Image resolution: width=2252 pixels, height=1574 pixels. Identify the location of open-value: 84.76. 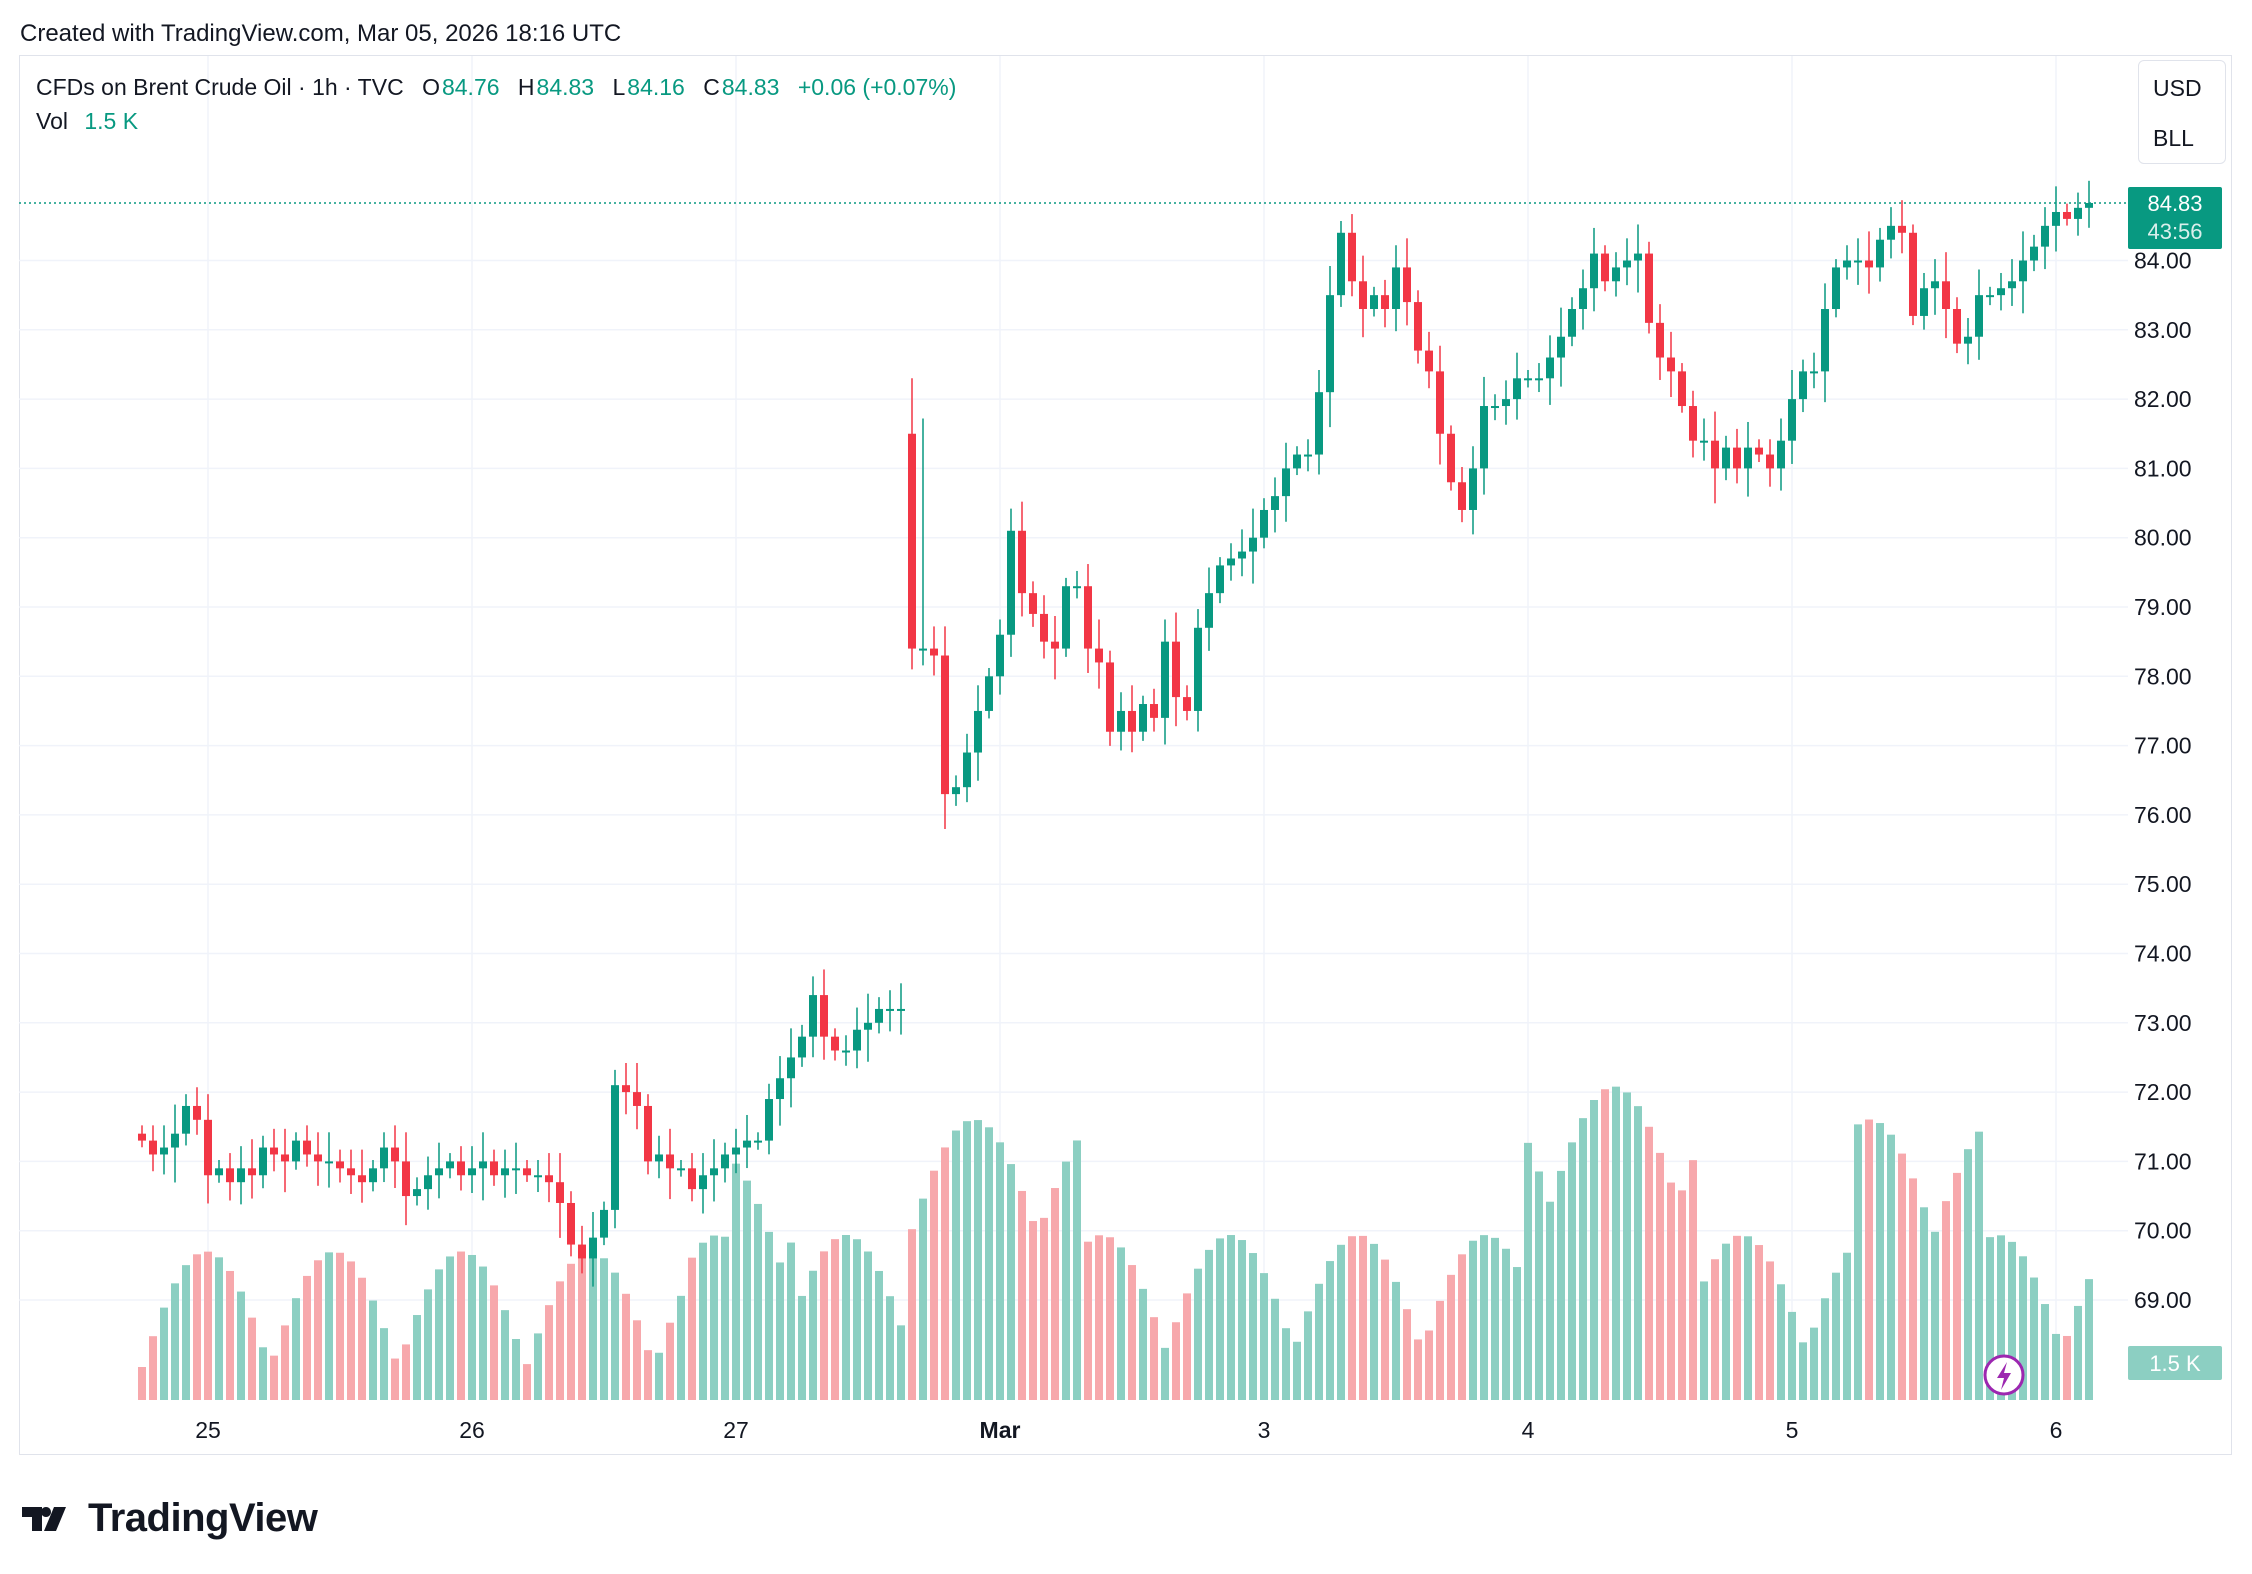
(470, 87).